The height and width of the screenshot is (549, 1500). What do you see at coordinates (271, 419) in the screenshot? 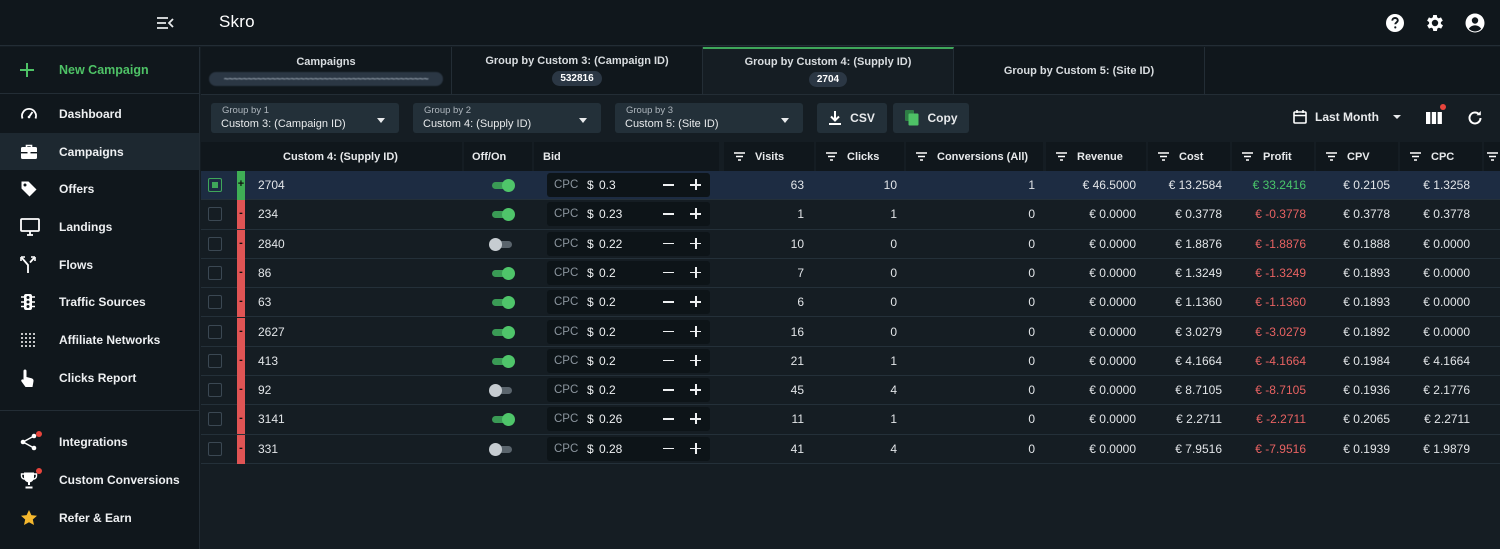
I see `supply-id-cell: 3141` at bounding box center [271, 419].